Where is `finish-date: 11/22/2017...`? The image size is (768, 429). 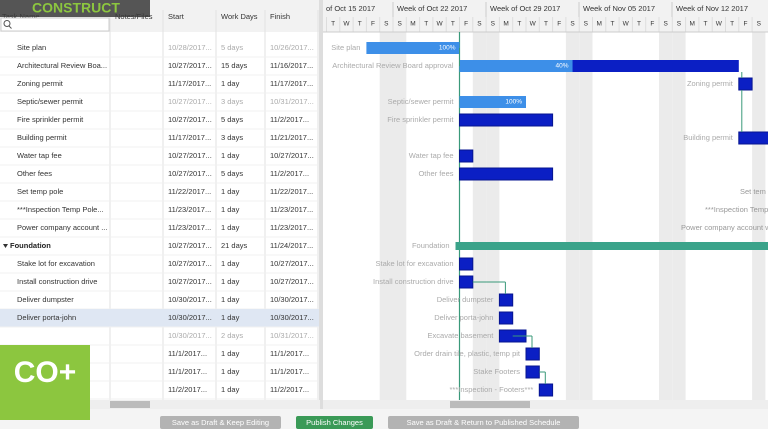 finish-date: 11/22/2017... is located at coordinates (291, 191).